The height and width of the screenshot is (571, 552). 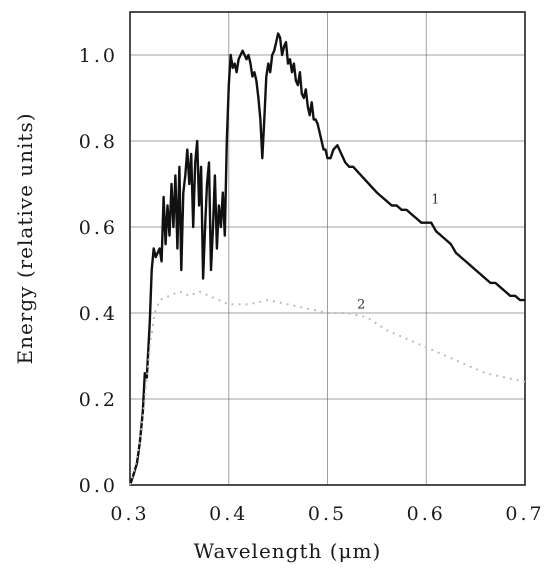 I want to click on y-tick-label: 0.4, so click(x=98, y=314).